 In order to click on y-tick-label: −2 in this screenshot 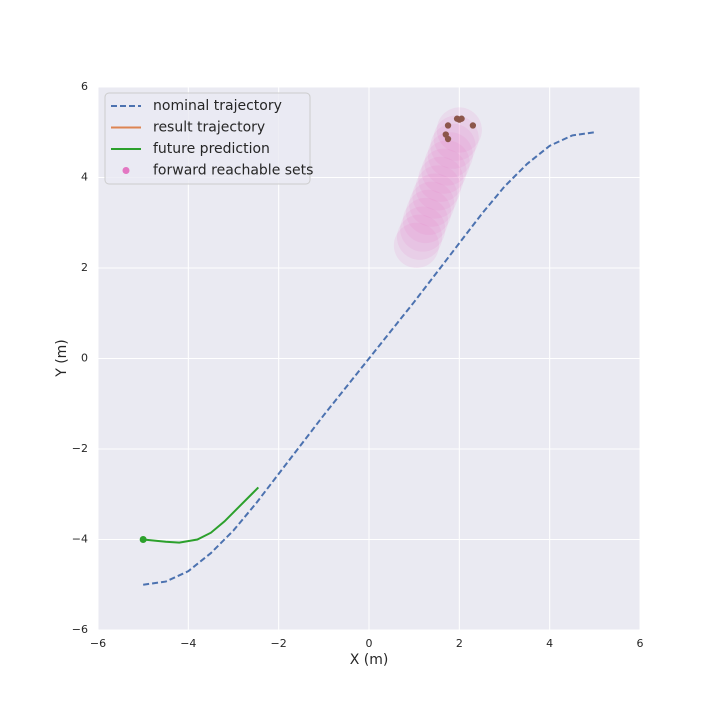, I will do `click(80, 448)`.